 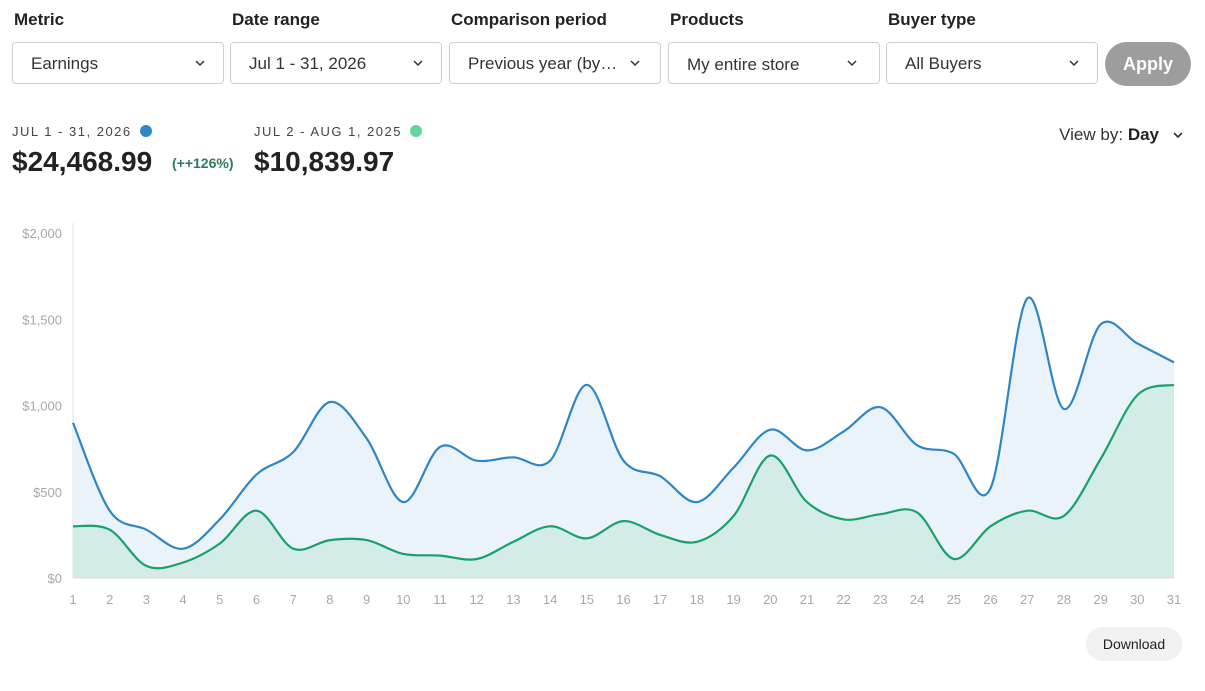 What do you see at coordinates (440, 599) in the screenshot?
I see `x-tick-label: 11` at bounding box center [440, 599].